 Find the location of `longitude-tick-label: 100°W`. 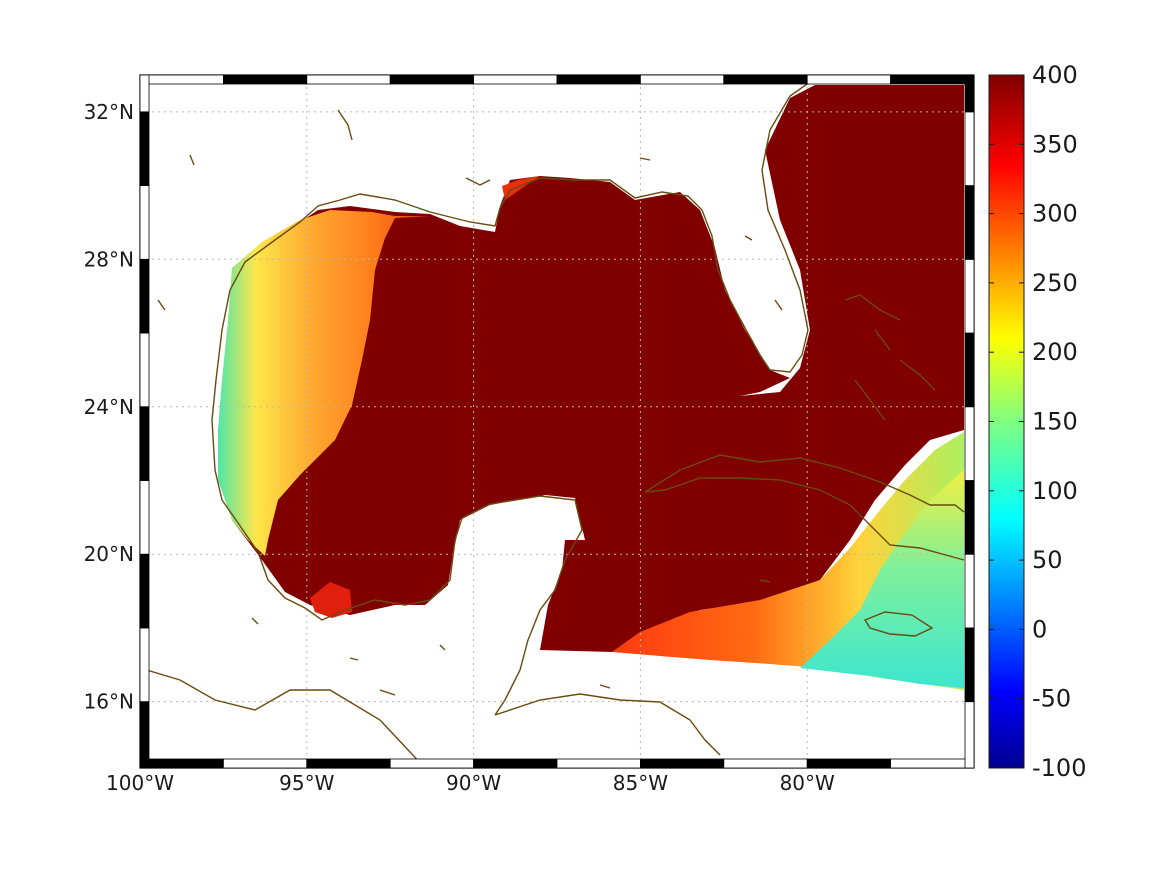

longitude-tick-label: 100°W is located at coordinates (140, 783).